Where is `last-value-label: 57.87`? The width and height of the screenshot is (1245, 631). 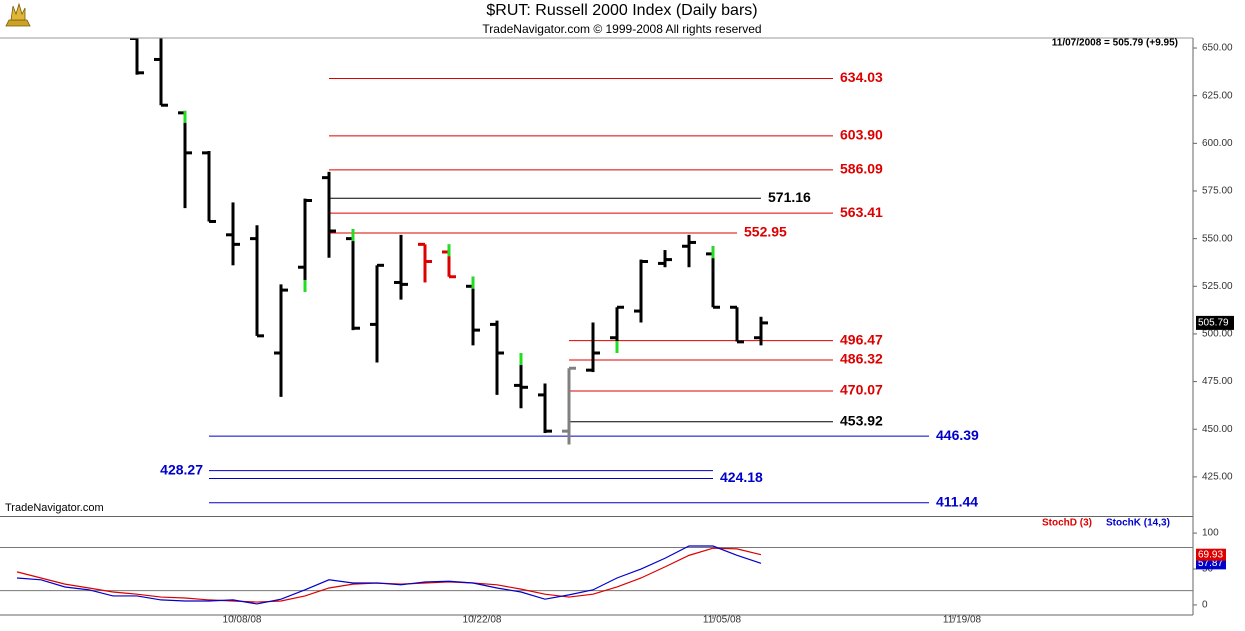 last-value-label: 57.87 is located at coordinates (1210, 563).